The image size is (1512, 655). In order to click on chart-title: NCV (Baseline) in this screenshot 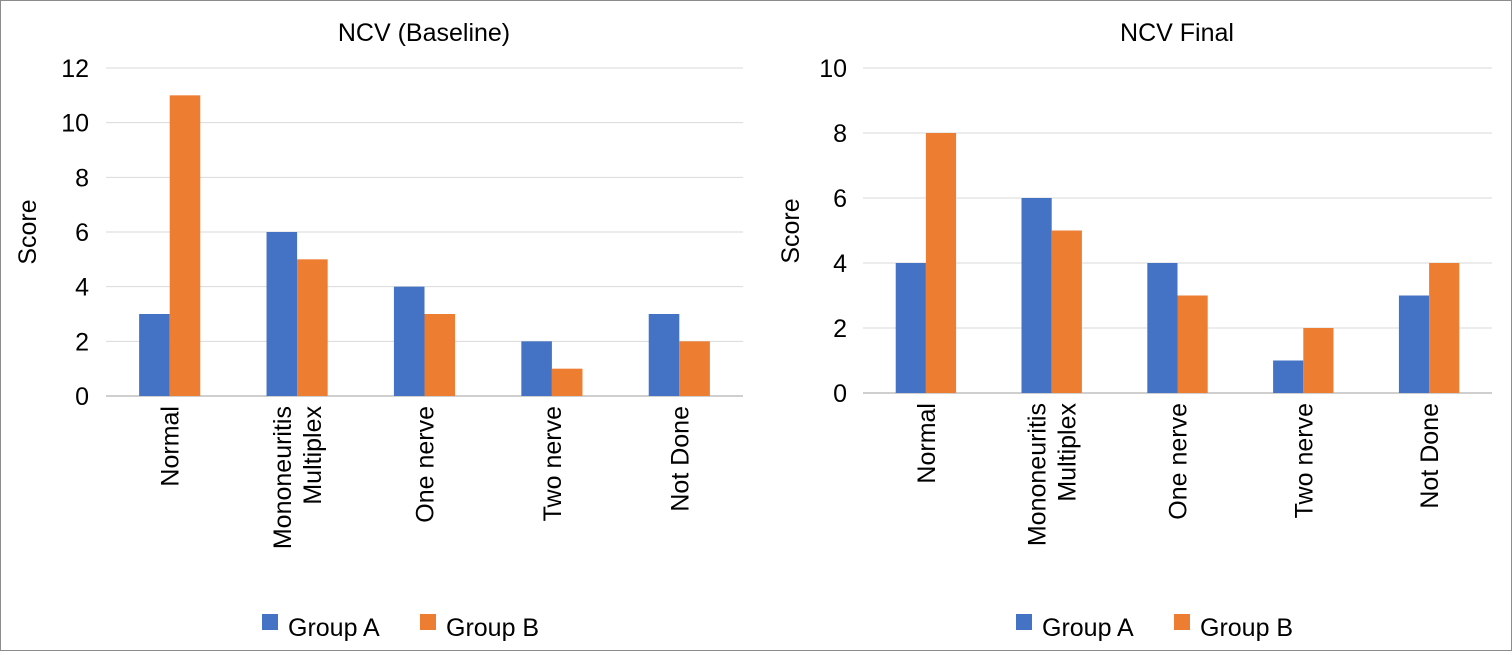, I will do `click(424, 33)`.